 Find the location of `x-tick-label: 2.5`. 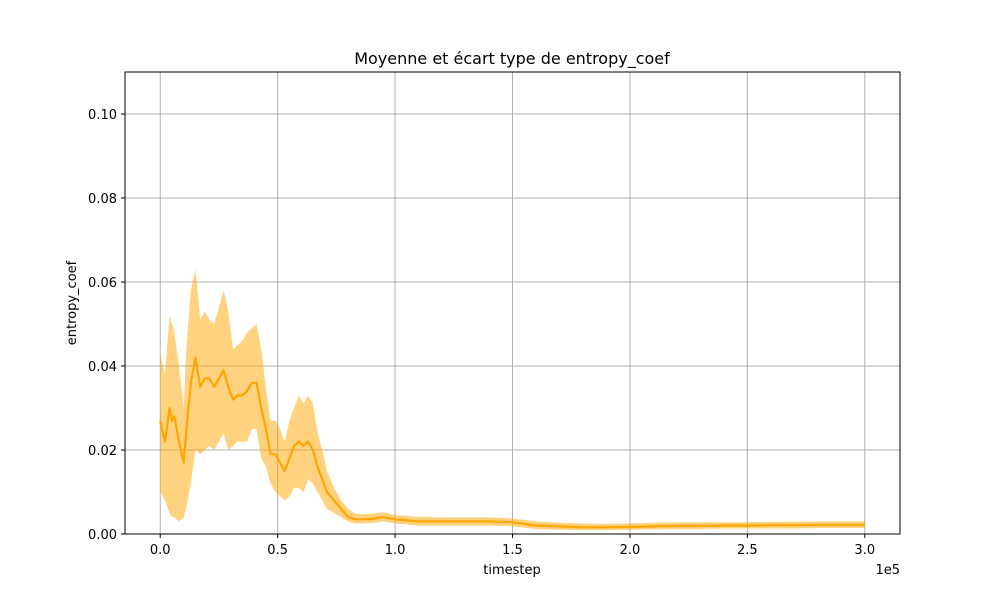

x-tick-label: 2.5 is located at coordinates (747, 550).